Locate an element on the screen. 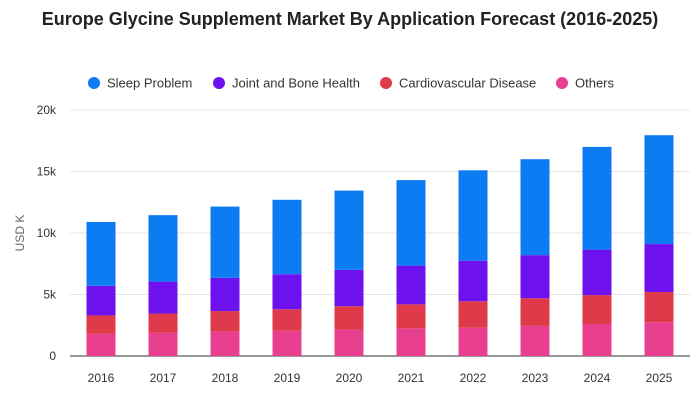 The image size is (700, 400). x-tick-label: 2025 is located at coordinates (659, 378).